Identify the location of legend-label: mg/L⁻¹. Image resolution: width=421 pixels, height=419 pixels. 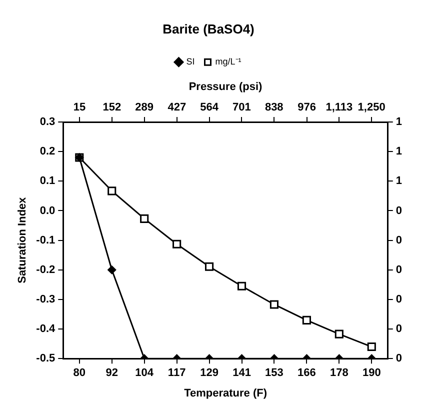
(228, 61).